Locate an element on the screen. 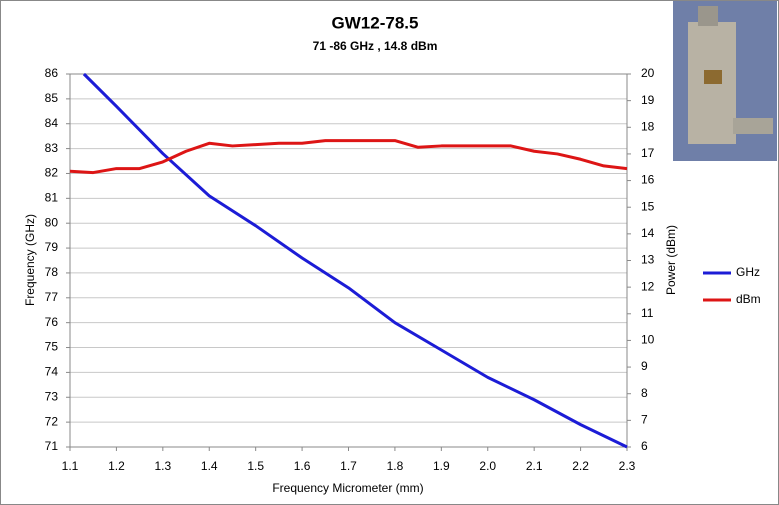 The width and height of the screenshot is (779, 505). chart-title: GW12-78.5 is located at coordinates (375, 22).